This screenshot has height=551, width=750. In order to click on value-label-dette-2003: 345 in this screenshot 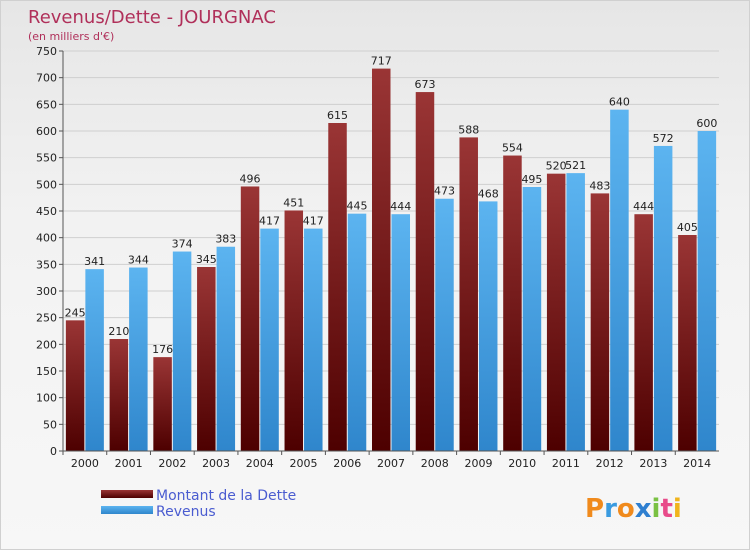, I will do `click(206, 259)`.